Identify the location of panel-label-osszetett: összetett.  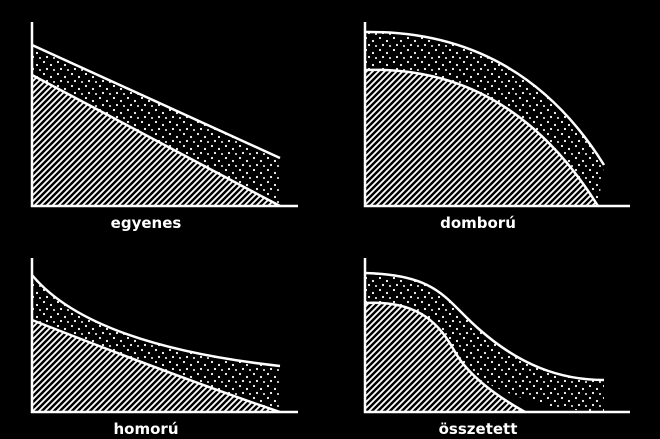
(478, 429).